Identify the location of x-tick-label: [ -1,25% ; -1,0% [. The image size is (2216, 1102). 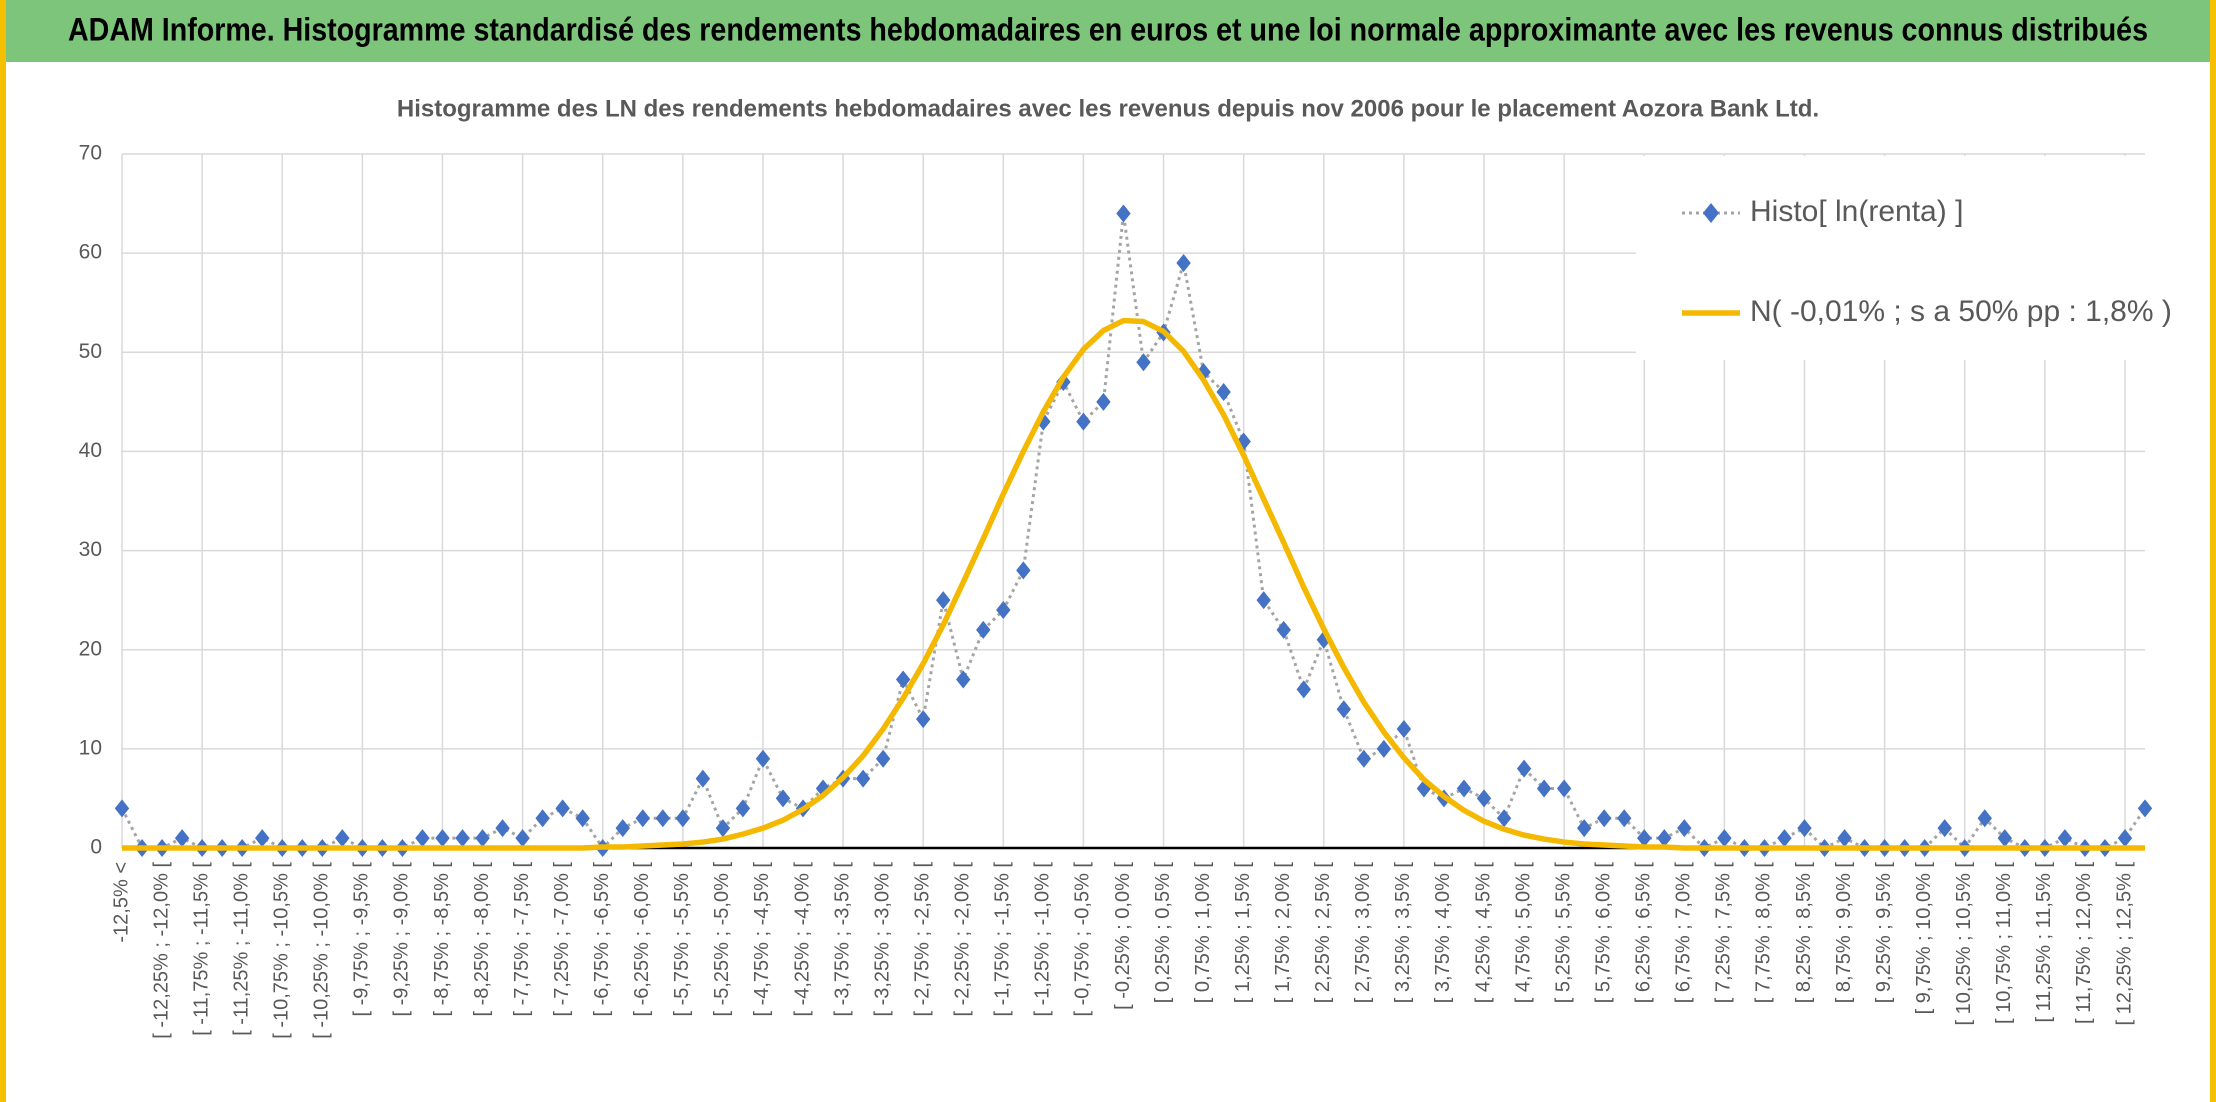
(1043, 939).